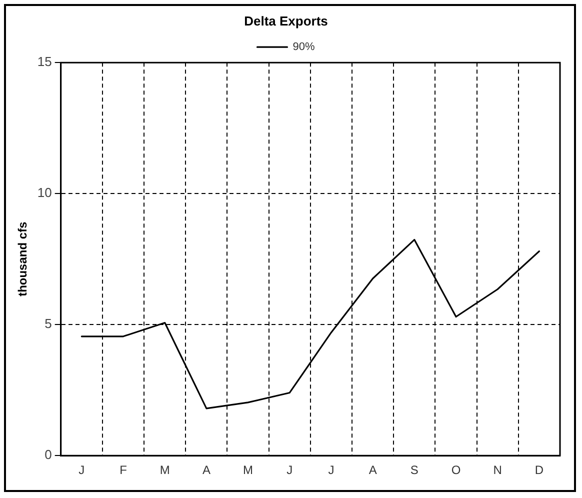 Image resolution: width=582 pixels, height=498 pixels. I want to click on x-tick-label: N, so click(497, 470).